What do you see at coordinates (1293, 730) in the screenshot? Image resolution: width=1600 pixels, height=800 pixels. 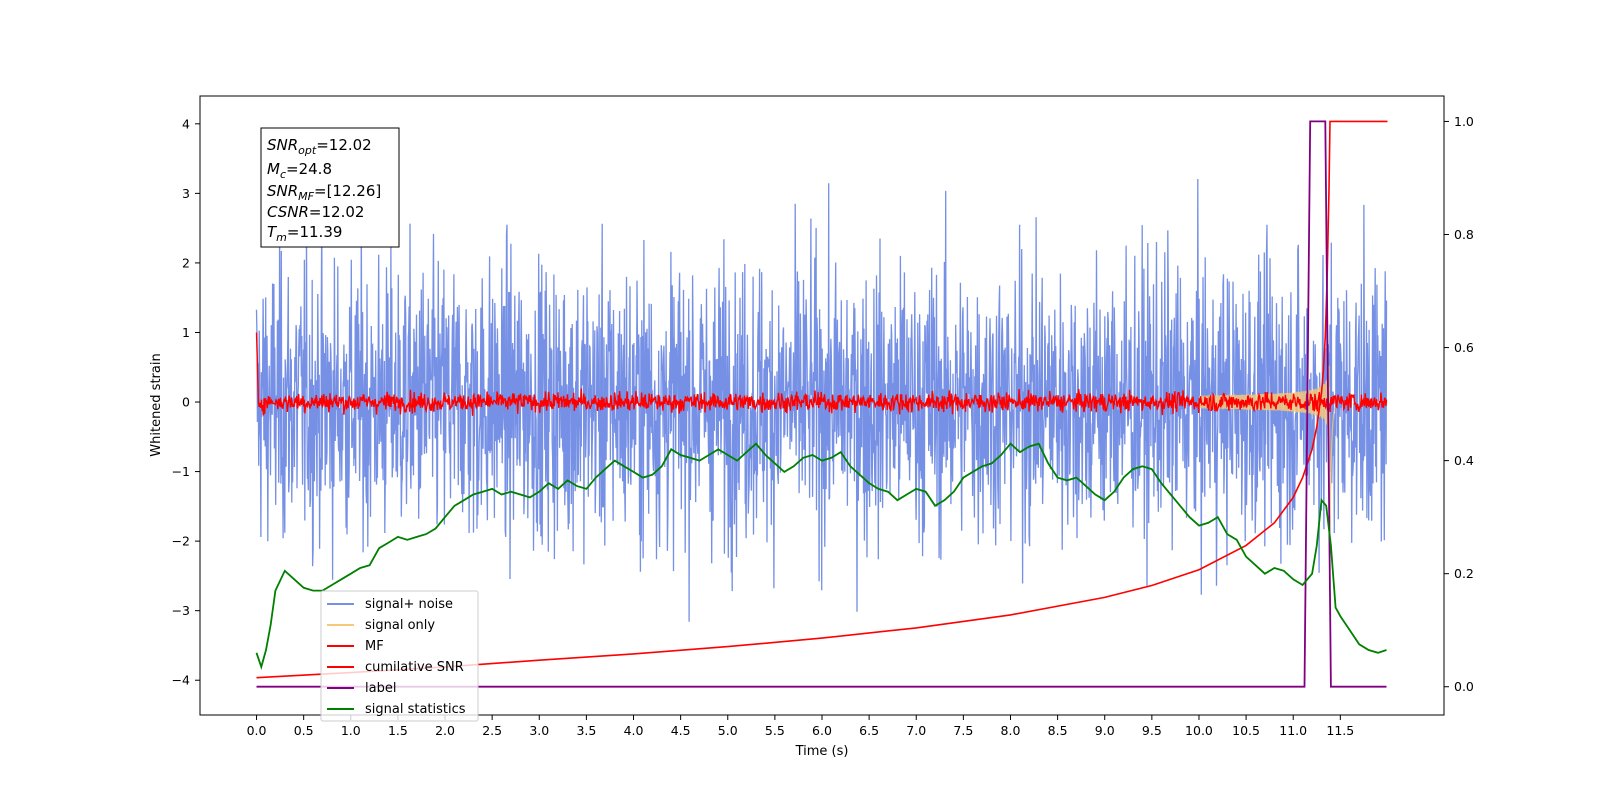 I see `x-tick-label: 11.0` at bounding box center [1293, 730].